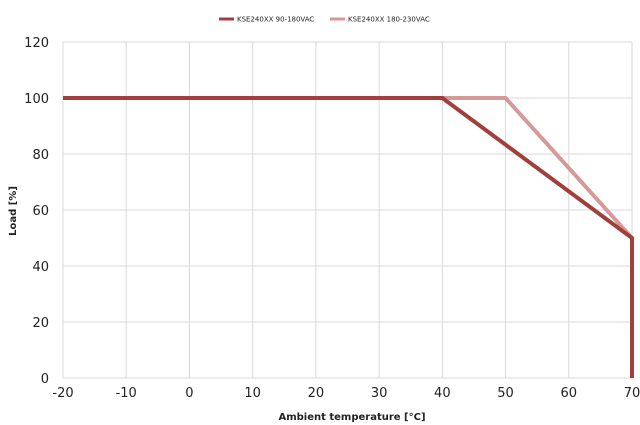 The width and height of the screenshot is (640, 425). I want to click on x-tick-label: 60, so click(569, 393).